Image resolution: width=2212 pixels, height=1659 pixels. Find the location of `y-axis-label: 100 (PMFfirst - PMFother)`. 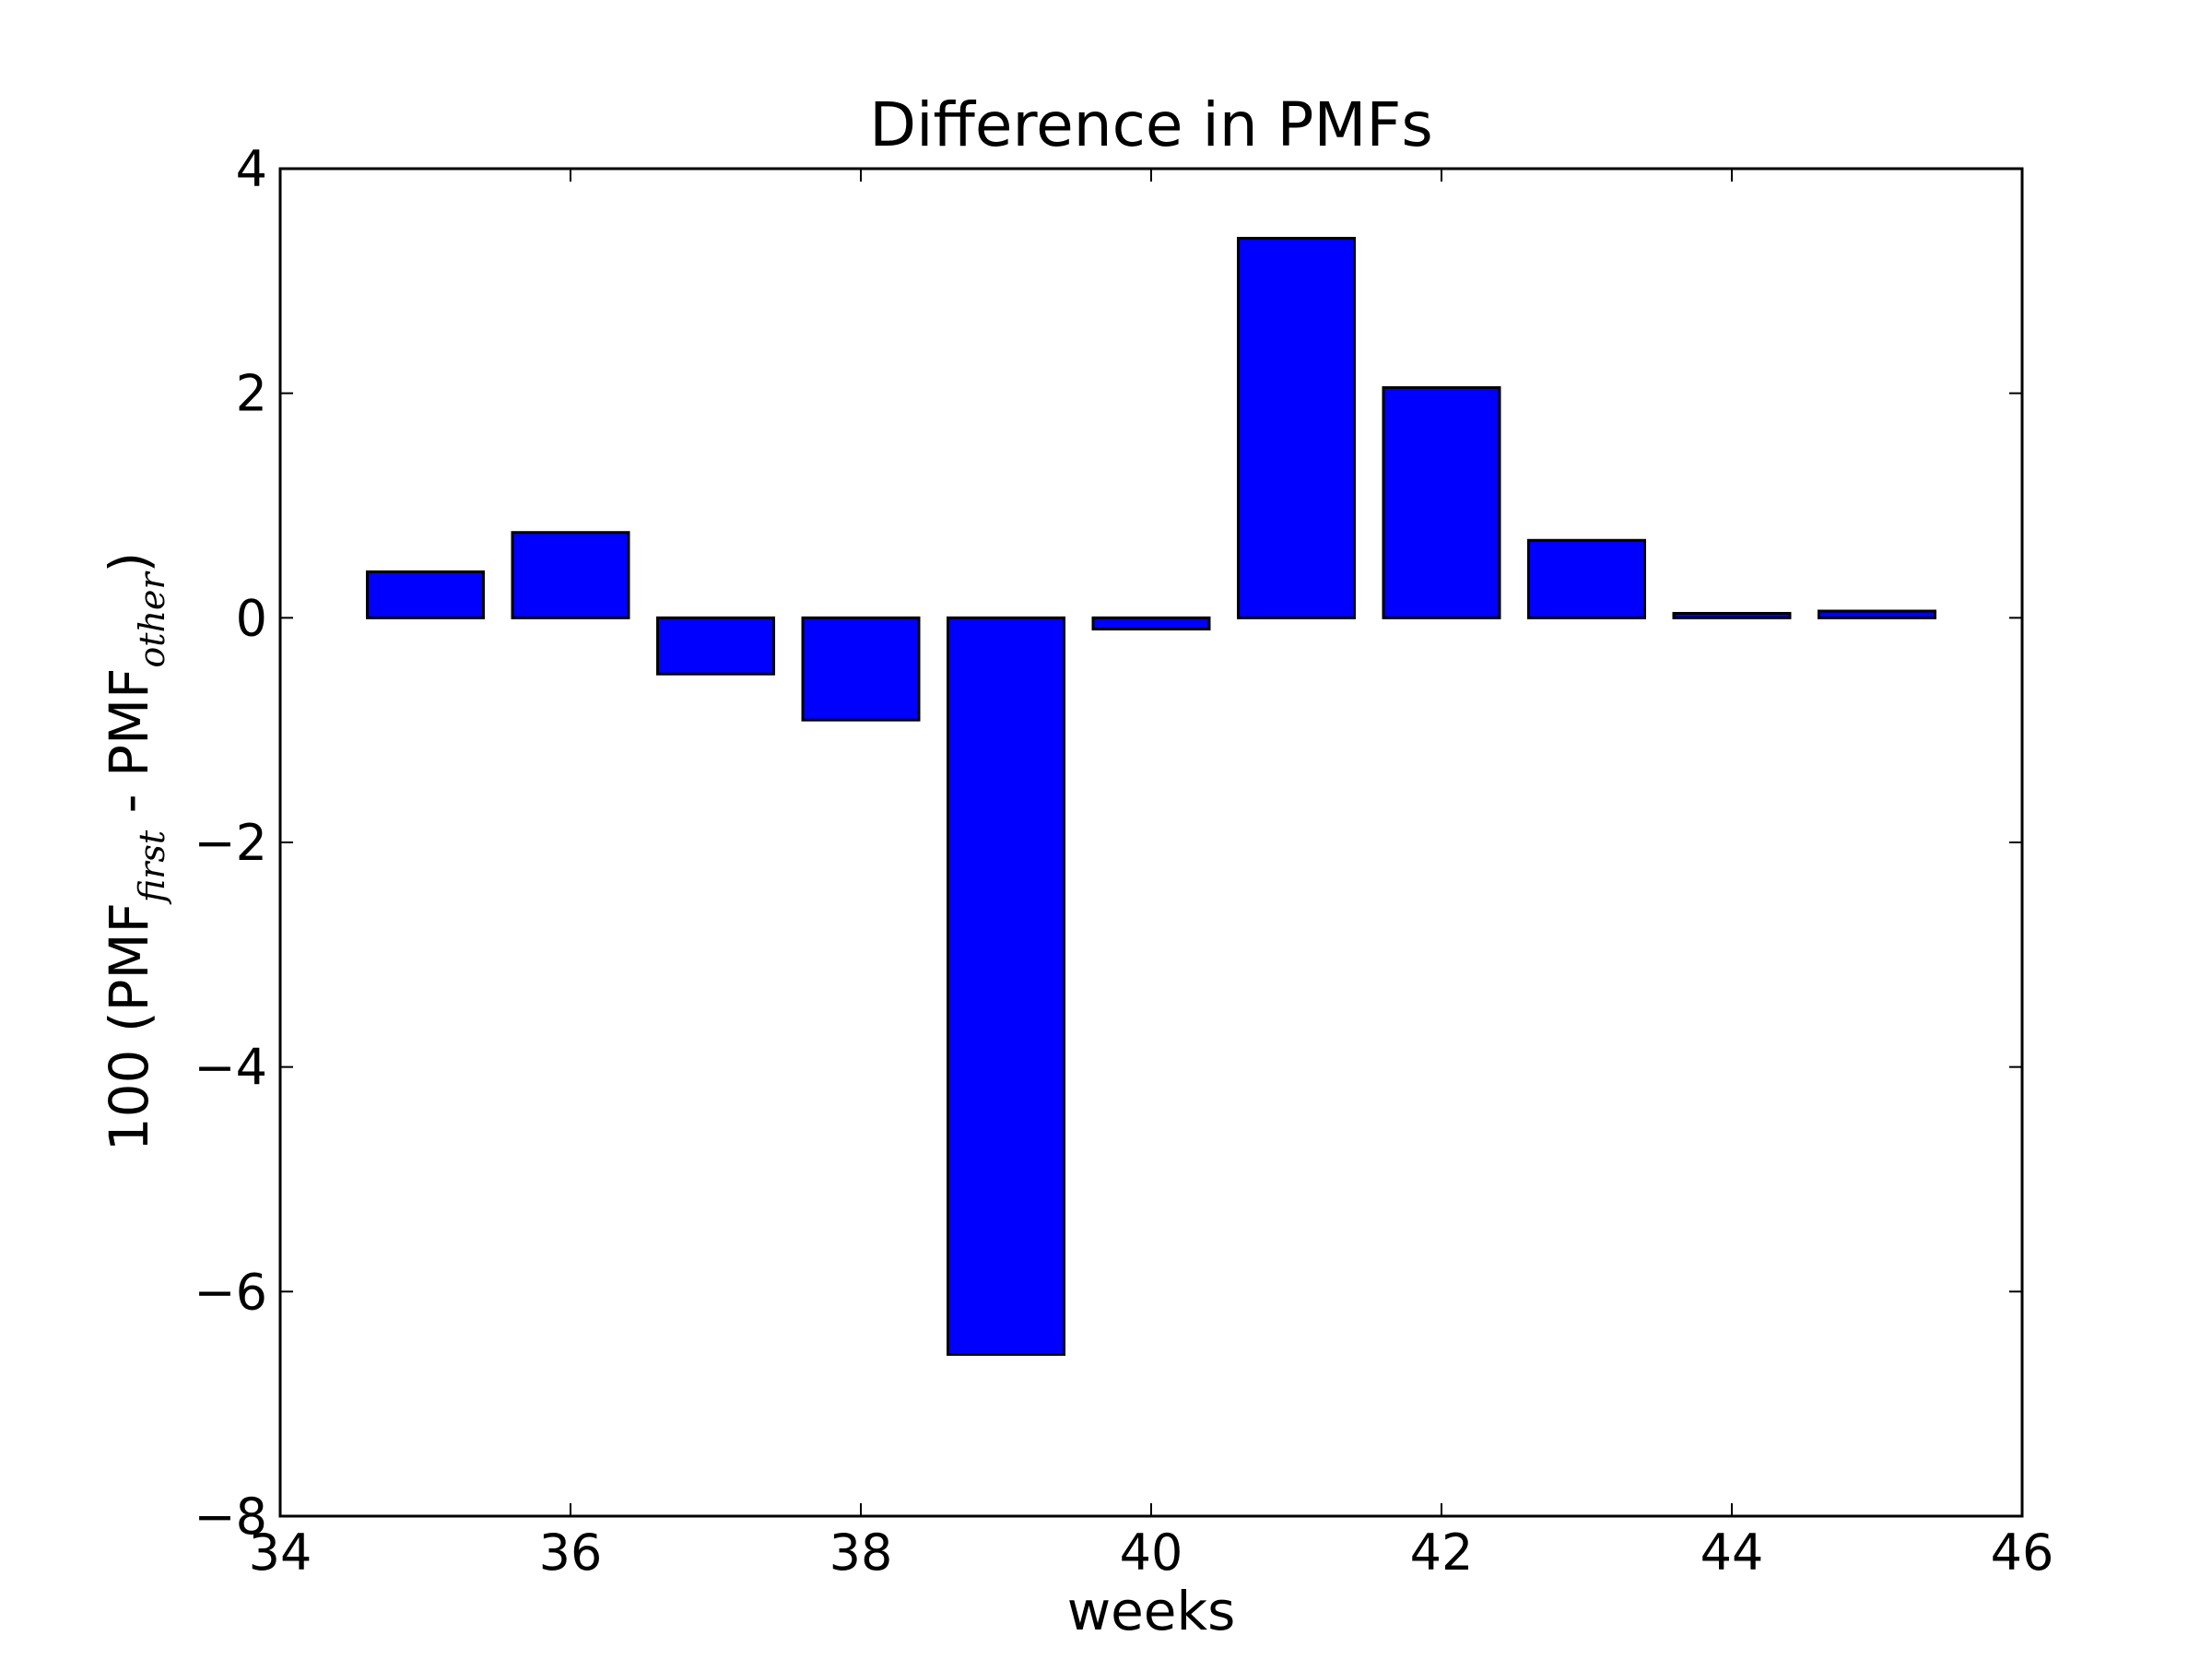

y-axis-label: 100 (PMFfirst - PMFother) is located at coordinates (135, 852).